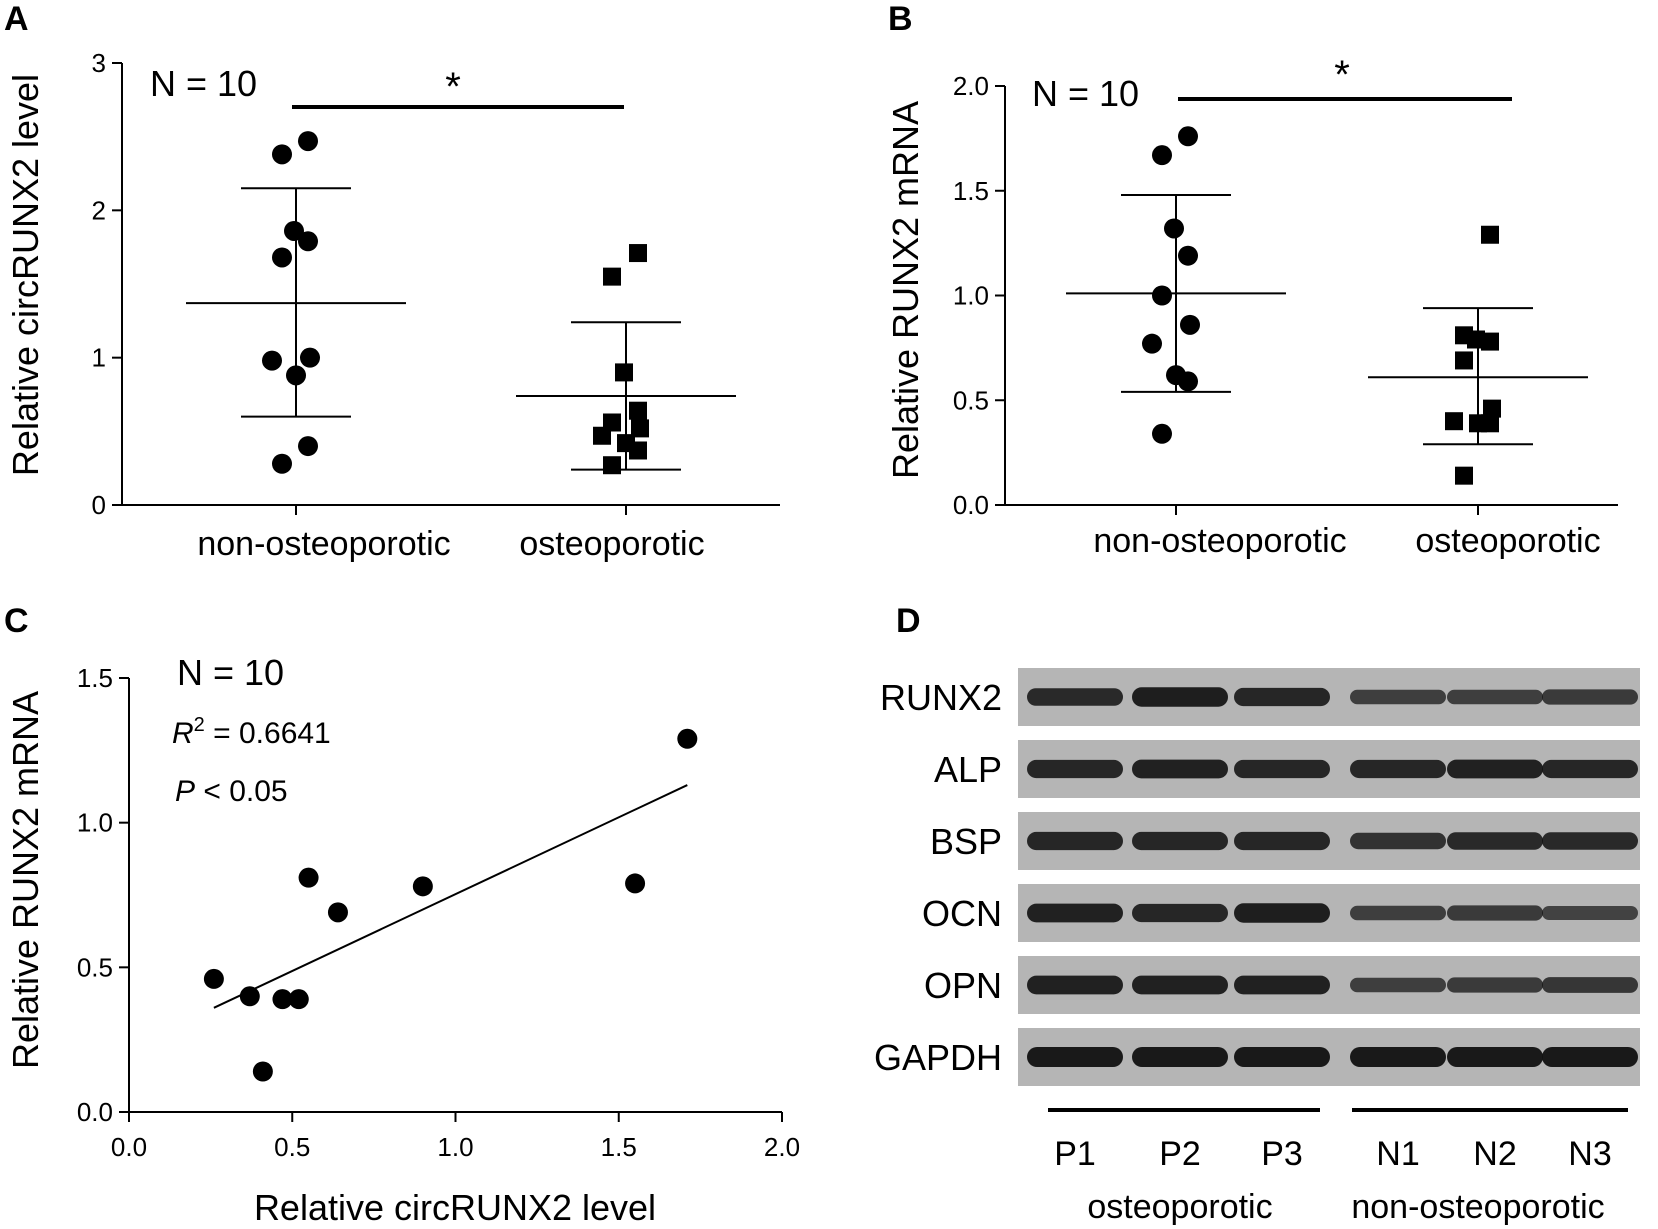  What do you see at coordinates (16, 19) in the screenshot?
I see `panel-letter-a: A` at bounding box center [16, 19].